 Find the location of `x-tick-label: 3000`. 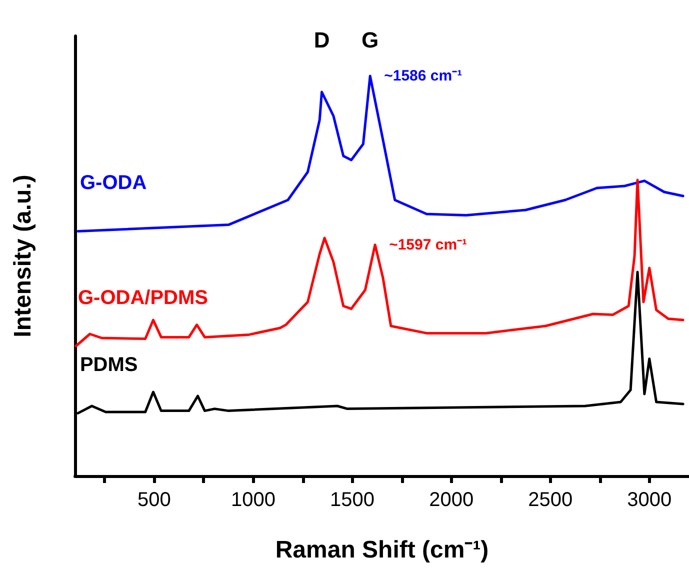

x-tick-label: 3000 is located at coordinates (649, 500).